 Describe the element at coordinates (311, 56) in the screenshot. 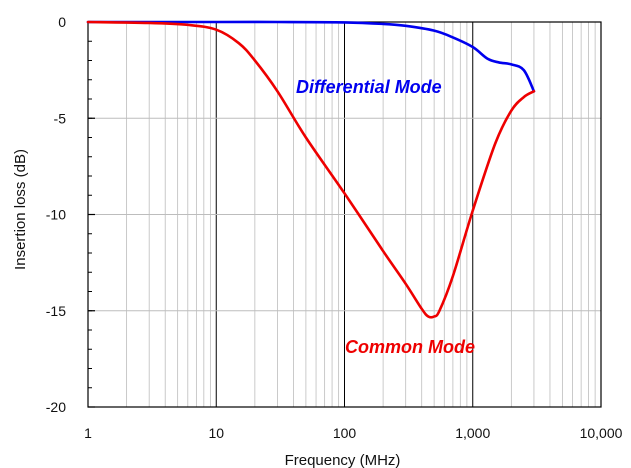

I see `series-line-differential-mode` at that location.